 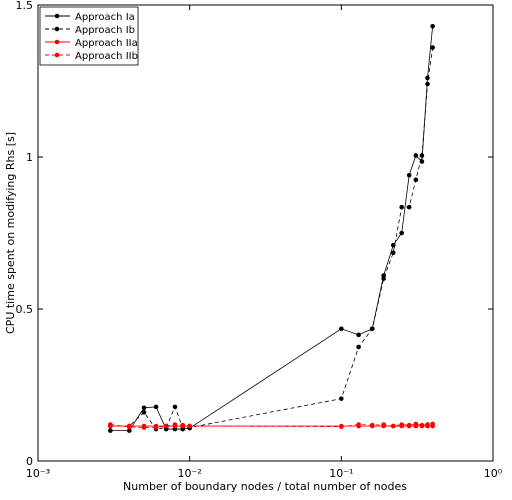 What do you see at coordinates (106, 56) in the screenshot?
I see `legend-label: Approach IIb` at bounding box center [106, 56].